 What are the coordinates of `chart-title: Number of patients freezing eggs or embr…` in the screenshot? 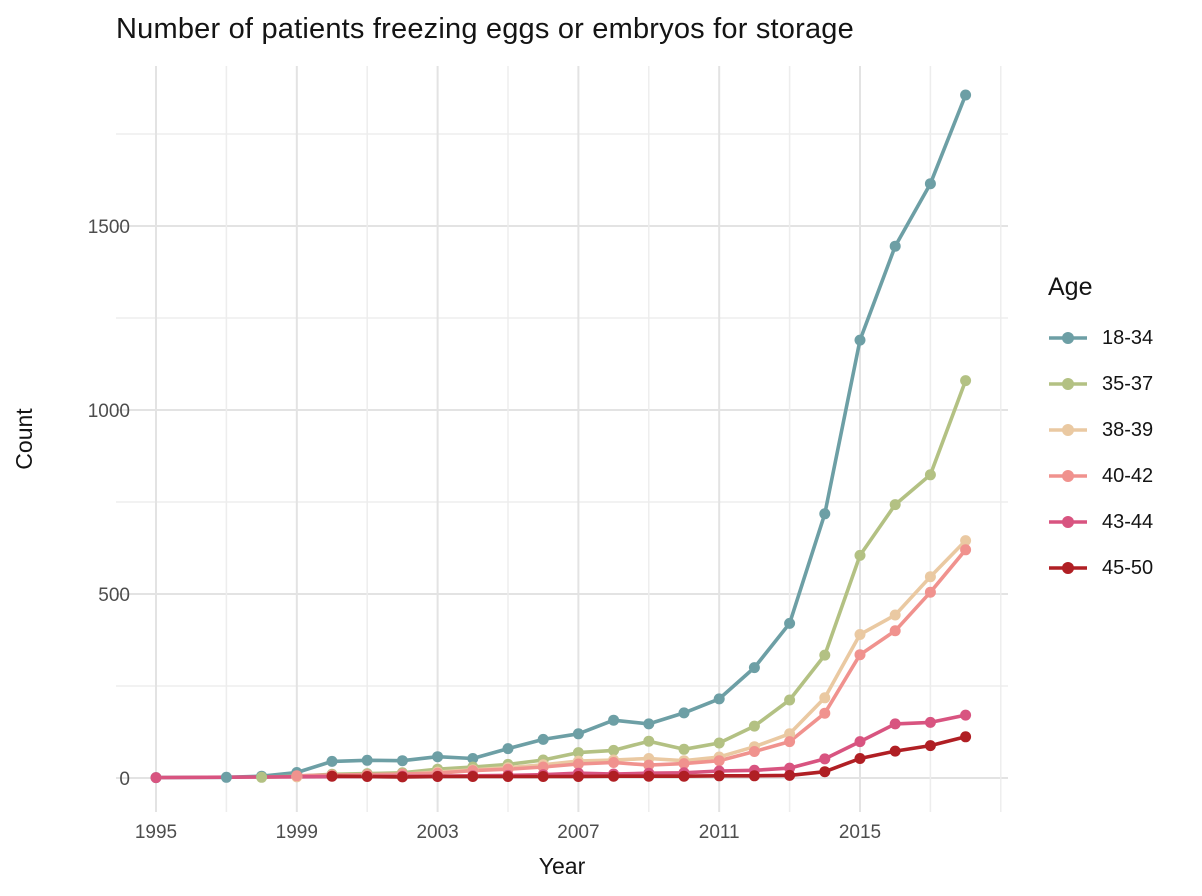 It's located at (485, 29).